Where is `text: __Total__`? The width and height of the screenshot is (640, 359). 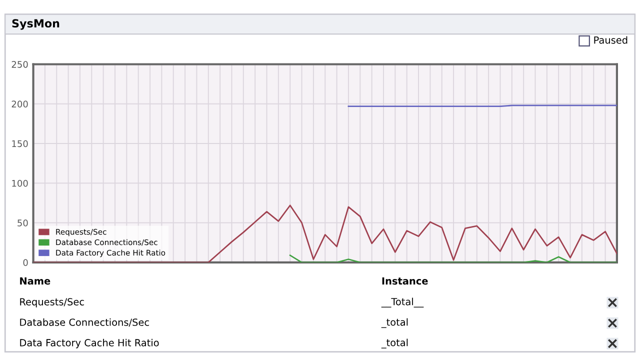 text: __Total__ is located at coordinates (402, 303).